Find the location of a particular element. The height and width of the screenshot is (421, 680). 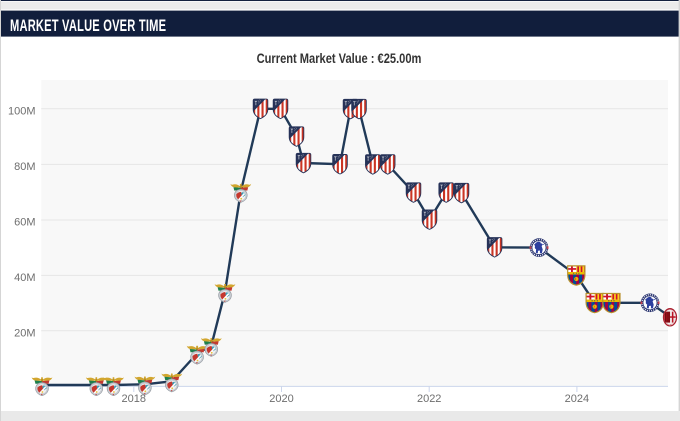

svg-text: 60M is located at coordinates (24, 223).